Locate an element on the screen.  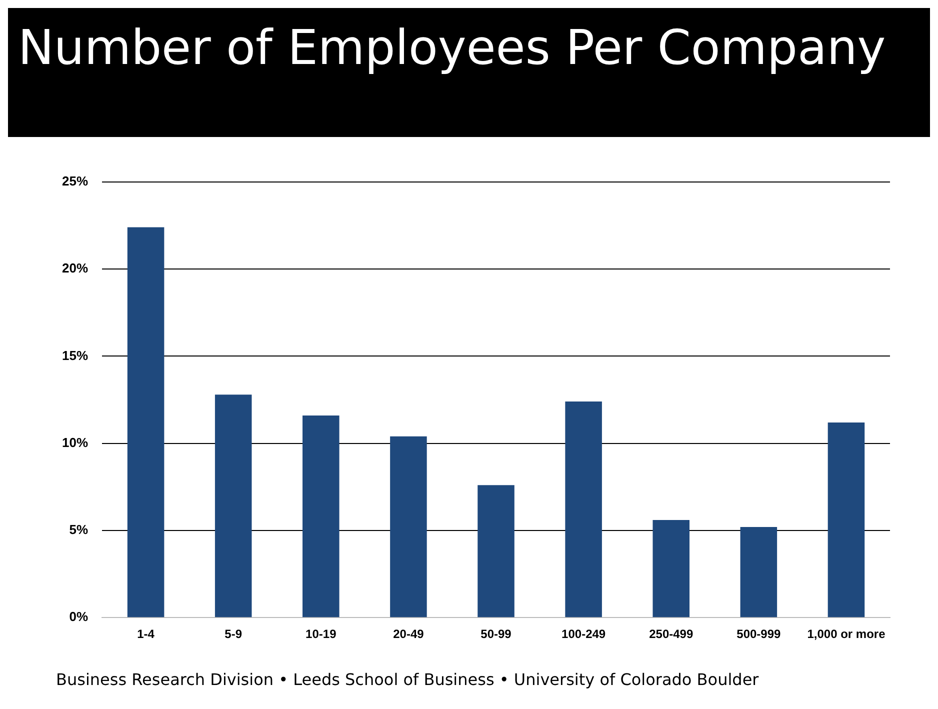
y-tick-label: 20% is located at coordinates (75, 268).